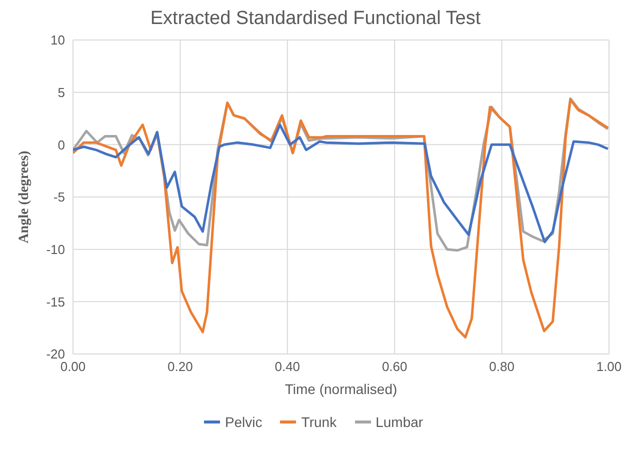  Describe the element at coordinates (395, 366) in the screenshot. I see `x-tick-label: 0.60` at that location.